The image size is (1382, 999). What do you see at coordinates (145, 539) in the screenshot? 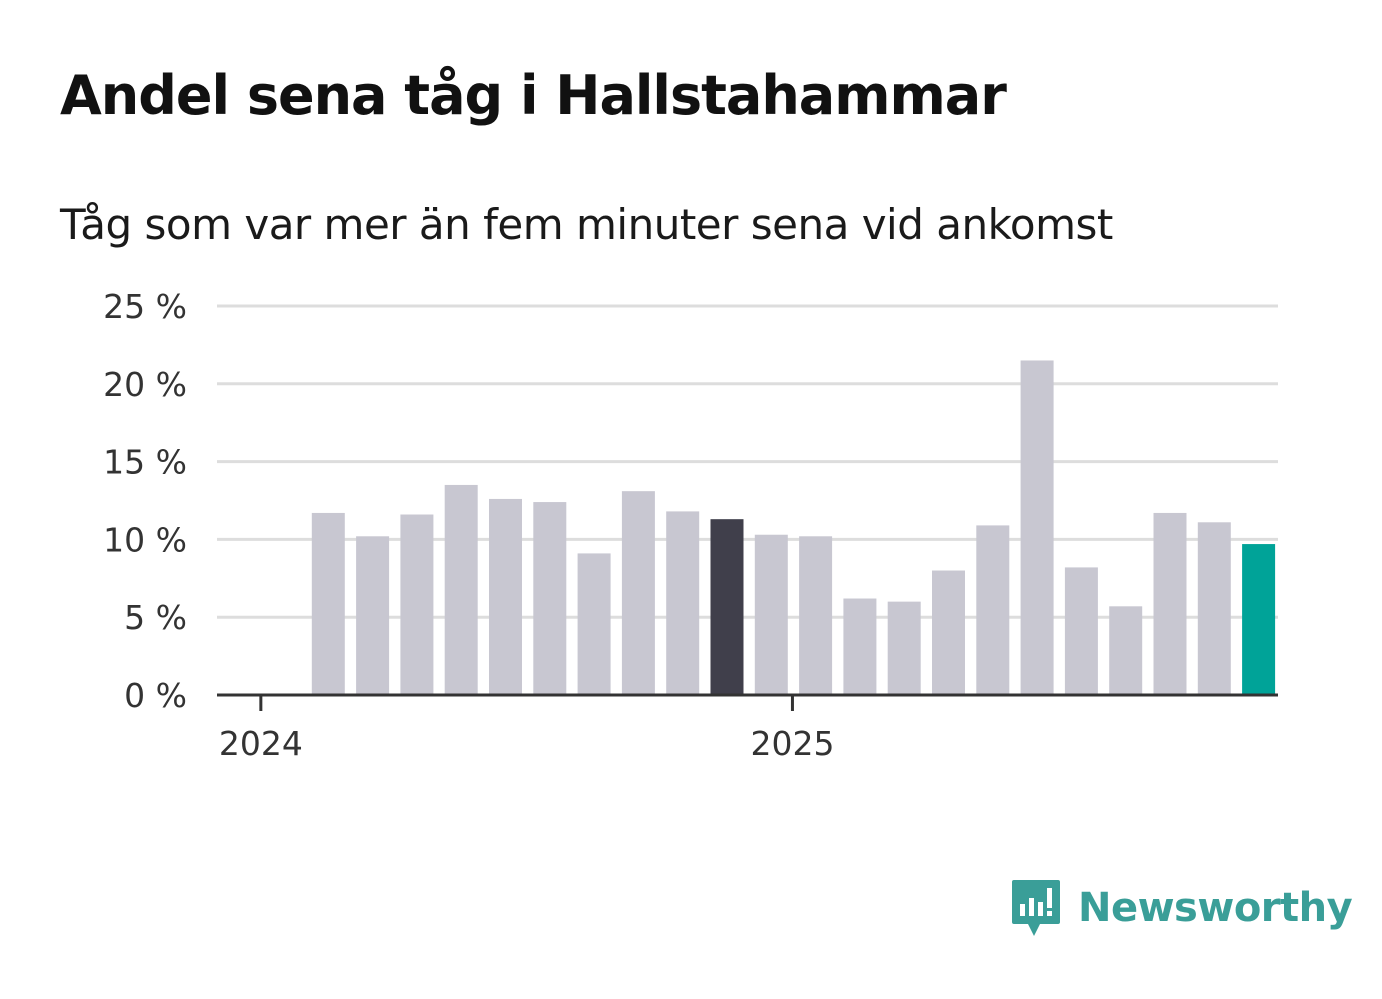
I see `y-tick-label: 10 %` at bounding box center [145, 539].